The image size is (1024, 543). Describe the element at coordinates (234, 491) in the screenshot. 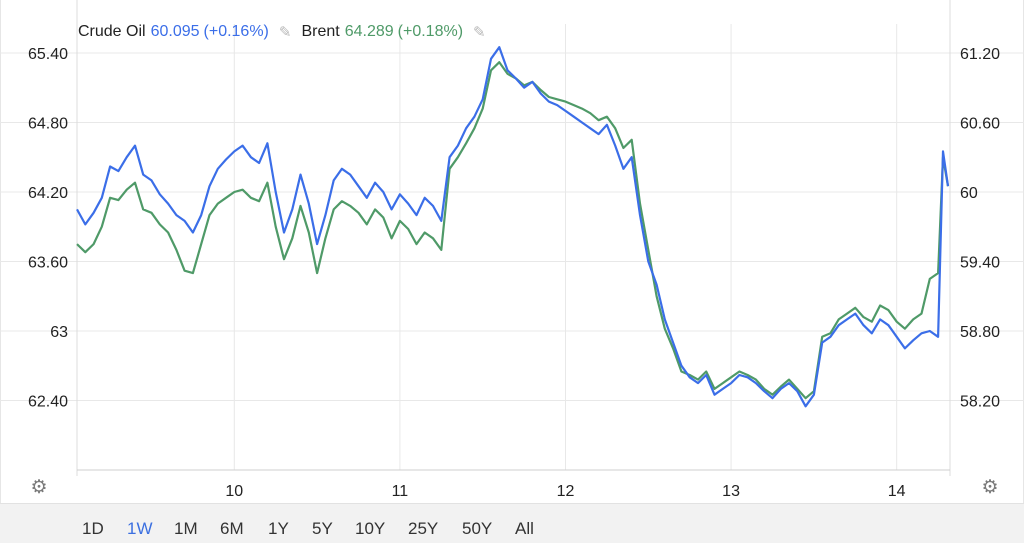

I see `x-tick-label: 10` at that location.